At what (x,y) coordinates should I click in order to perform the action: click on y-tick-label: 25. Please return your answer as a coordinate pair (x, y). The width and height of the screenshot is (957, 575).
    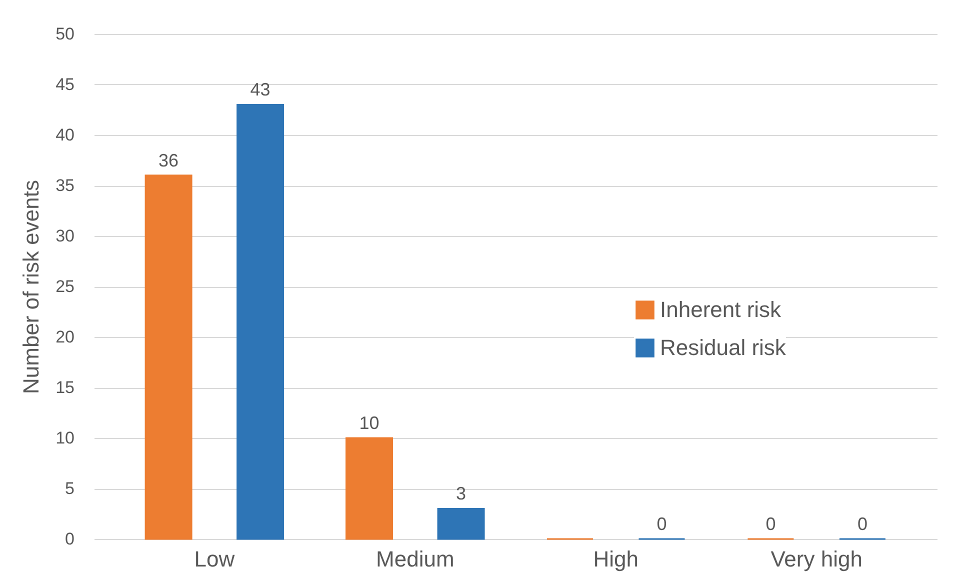
    Looking at the image, I should click on (65, 286).